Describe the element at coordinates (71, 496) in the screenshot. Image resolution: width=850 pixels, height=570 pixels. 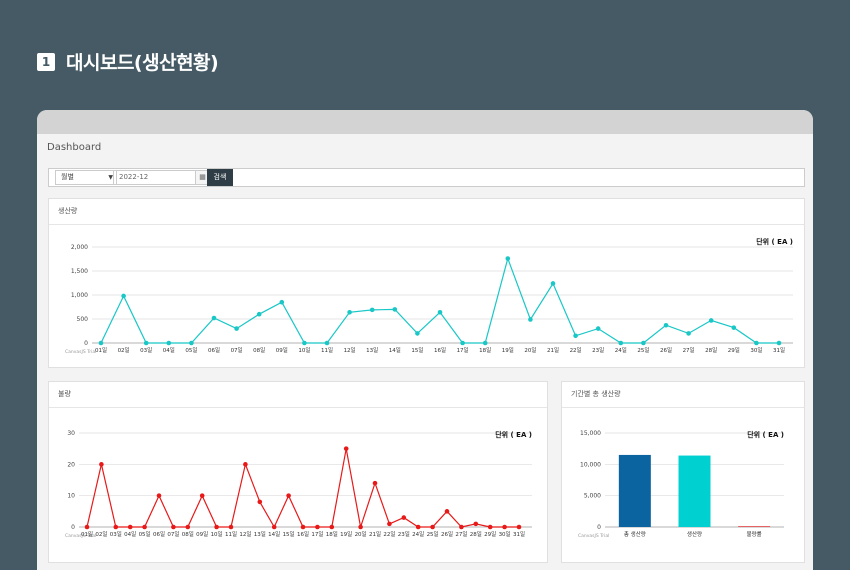
I see `y-tick-label: 10` at that location.